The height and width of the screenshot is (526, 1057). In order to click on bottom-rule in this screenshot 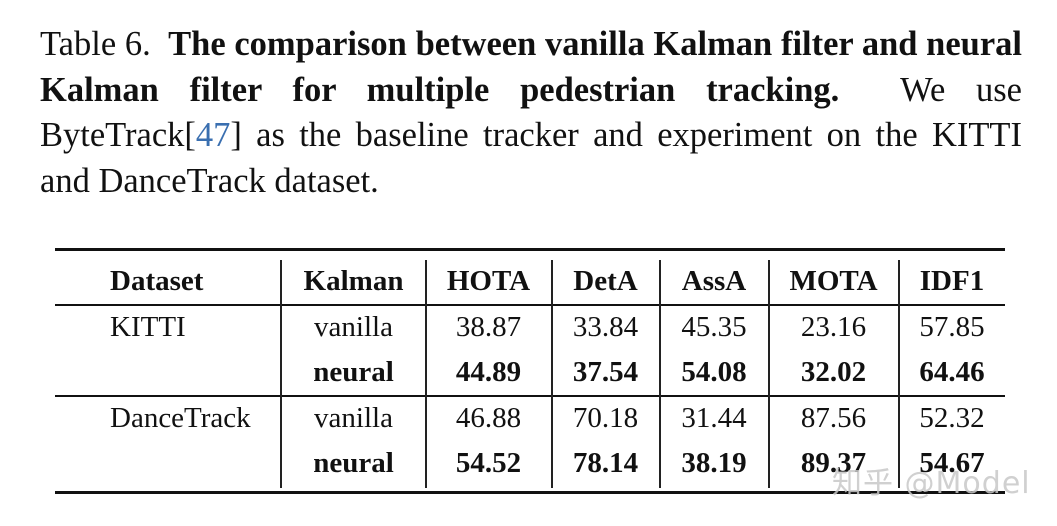, I will do `click(530, 492)`.